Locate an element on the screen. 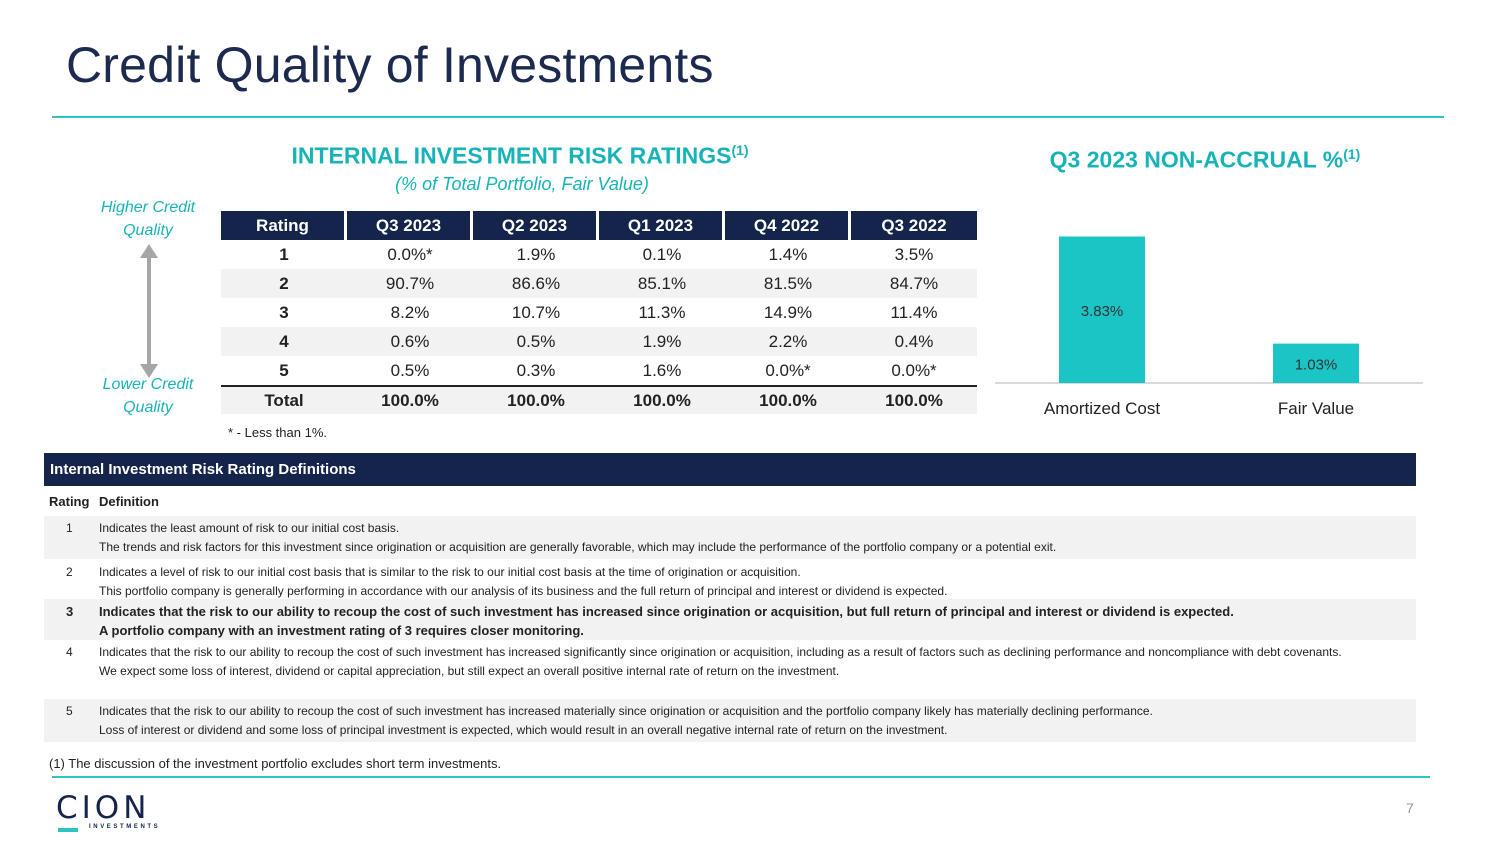  value-cell: 1.4% is located at coordinates (788, 254).